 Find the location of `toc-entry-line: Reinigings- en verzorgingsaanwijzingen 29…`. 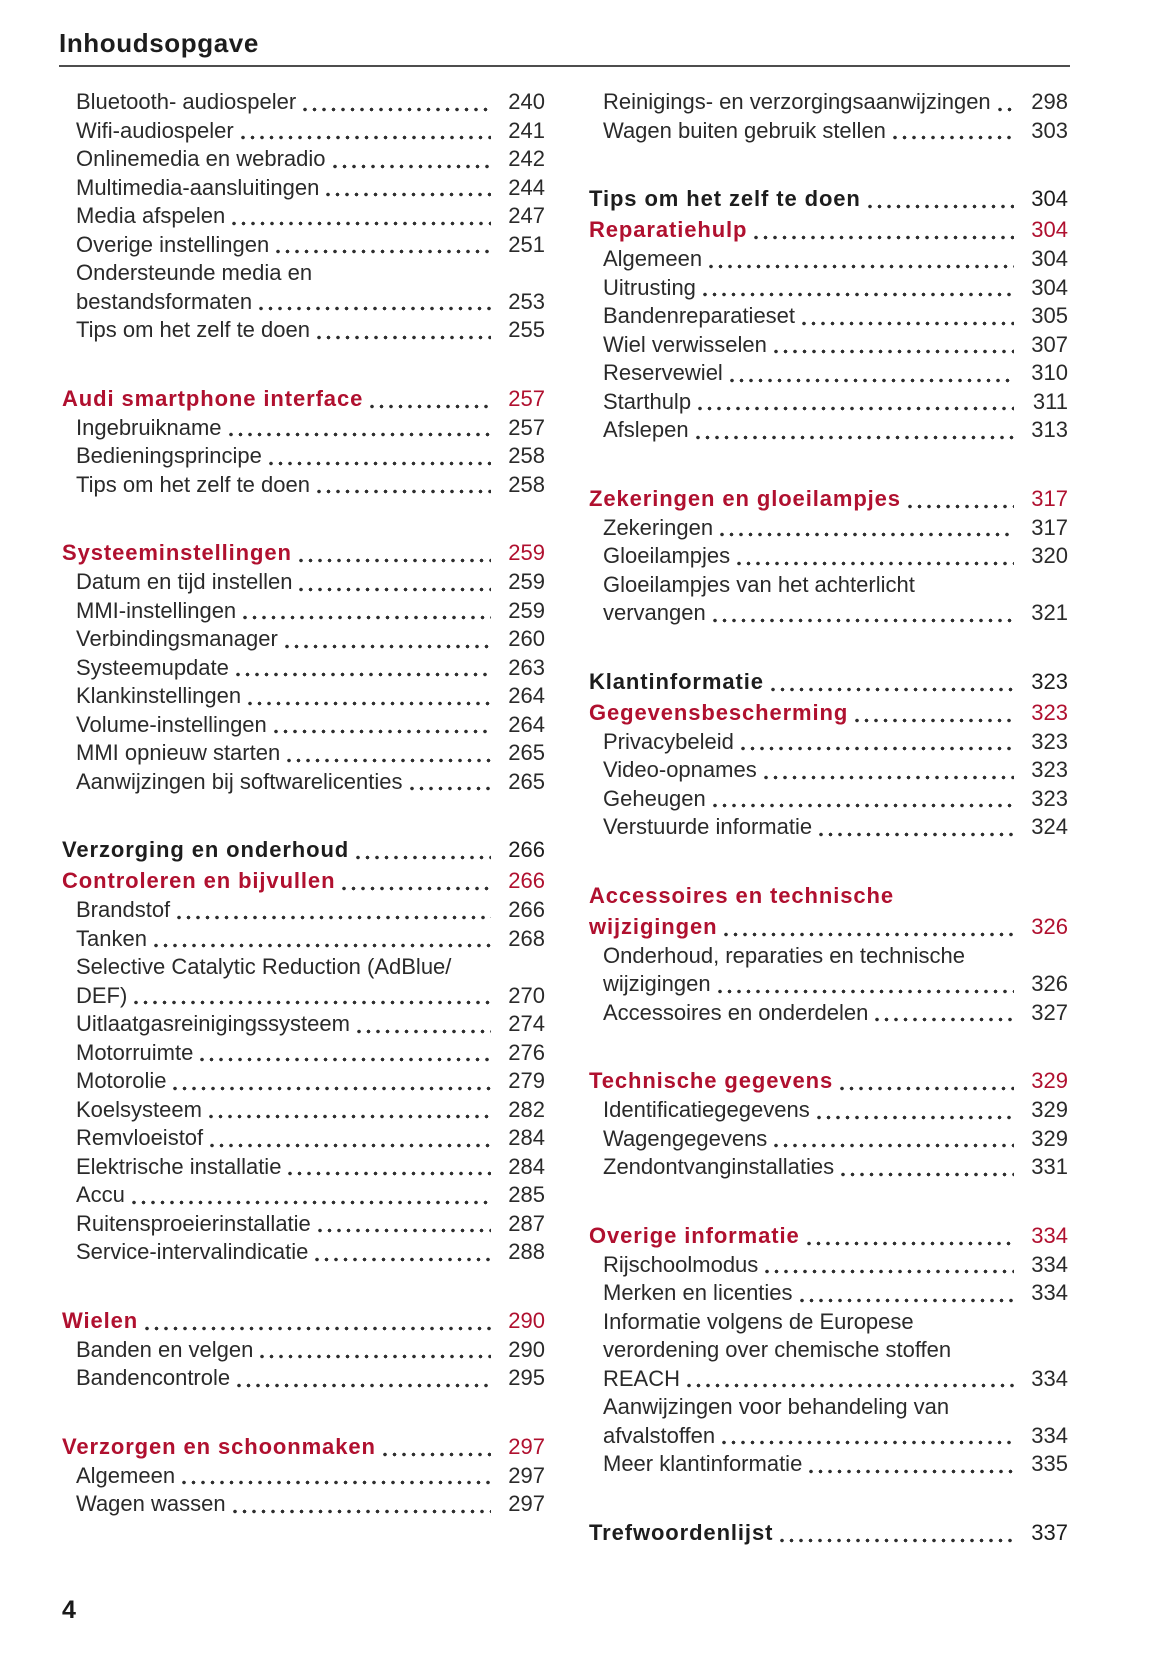

toc-entry-line: Reinigings- en verzorgingsaanwijzingen 29… is located at coordinates (828, 102).